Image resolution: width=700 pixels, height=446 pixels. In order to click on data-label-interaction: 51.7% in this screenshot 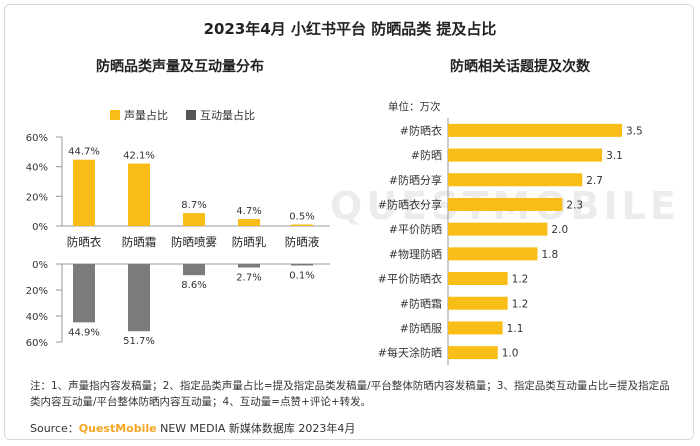, I will do `click(139, 341)`.